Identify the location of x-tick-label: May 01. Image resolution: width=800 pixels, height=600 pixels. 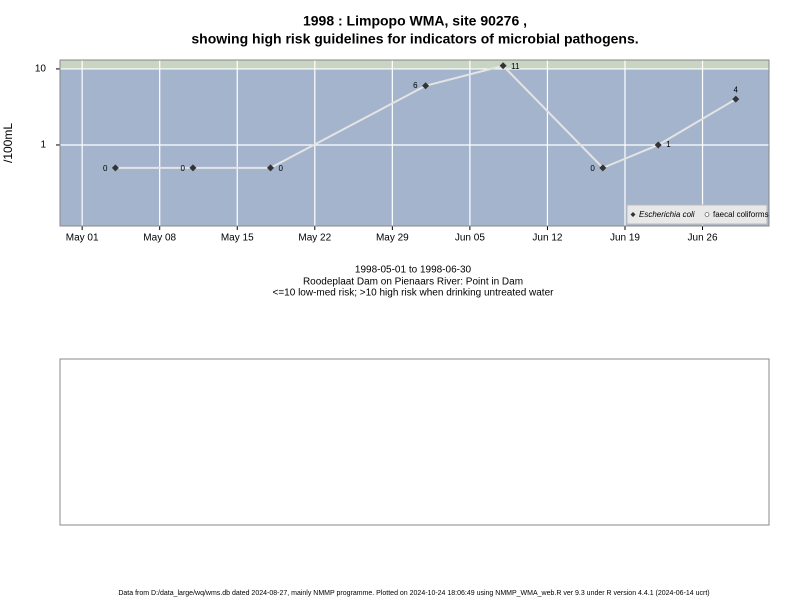
(82, 238).